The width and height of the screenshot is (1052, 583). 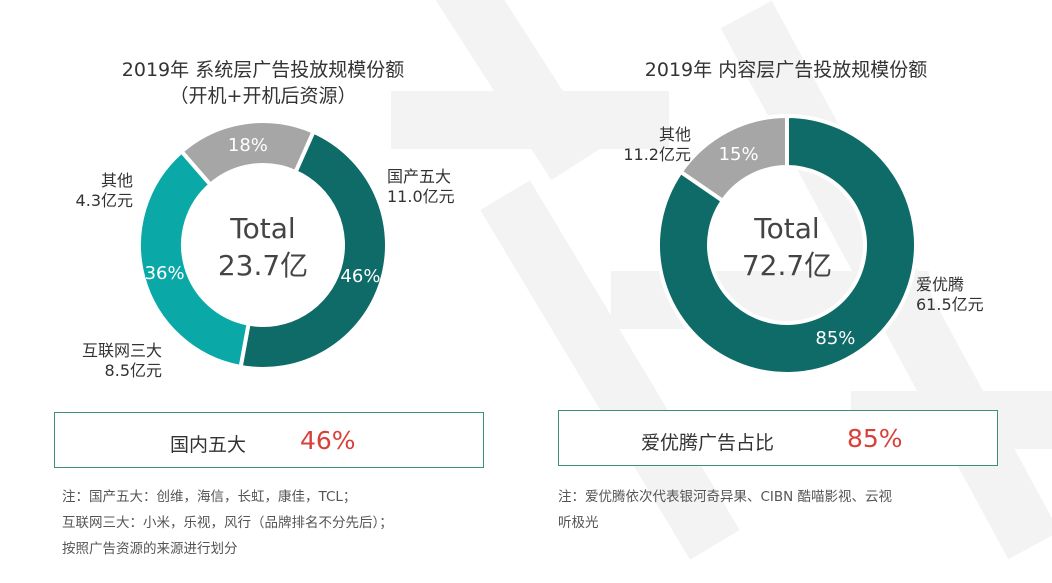 What do you see at coordinates (248, 145) in the screenshot?
I see `slice-percent-label: 18%` at bounding box center [248, 145].